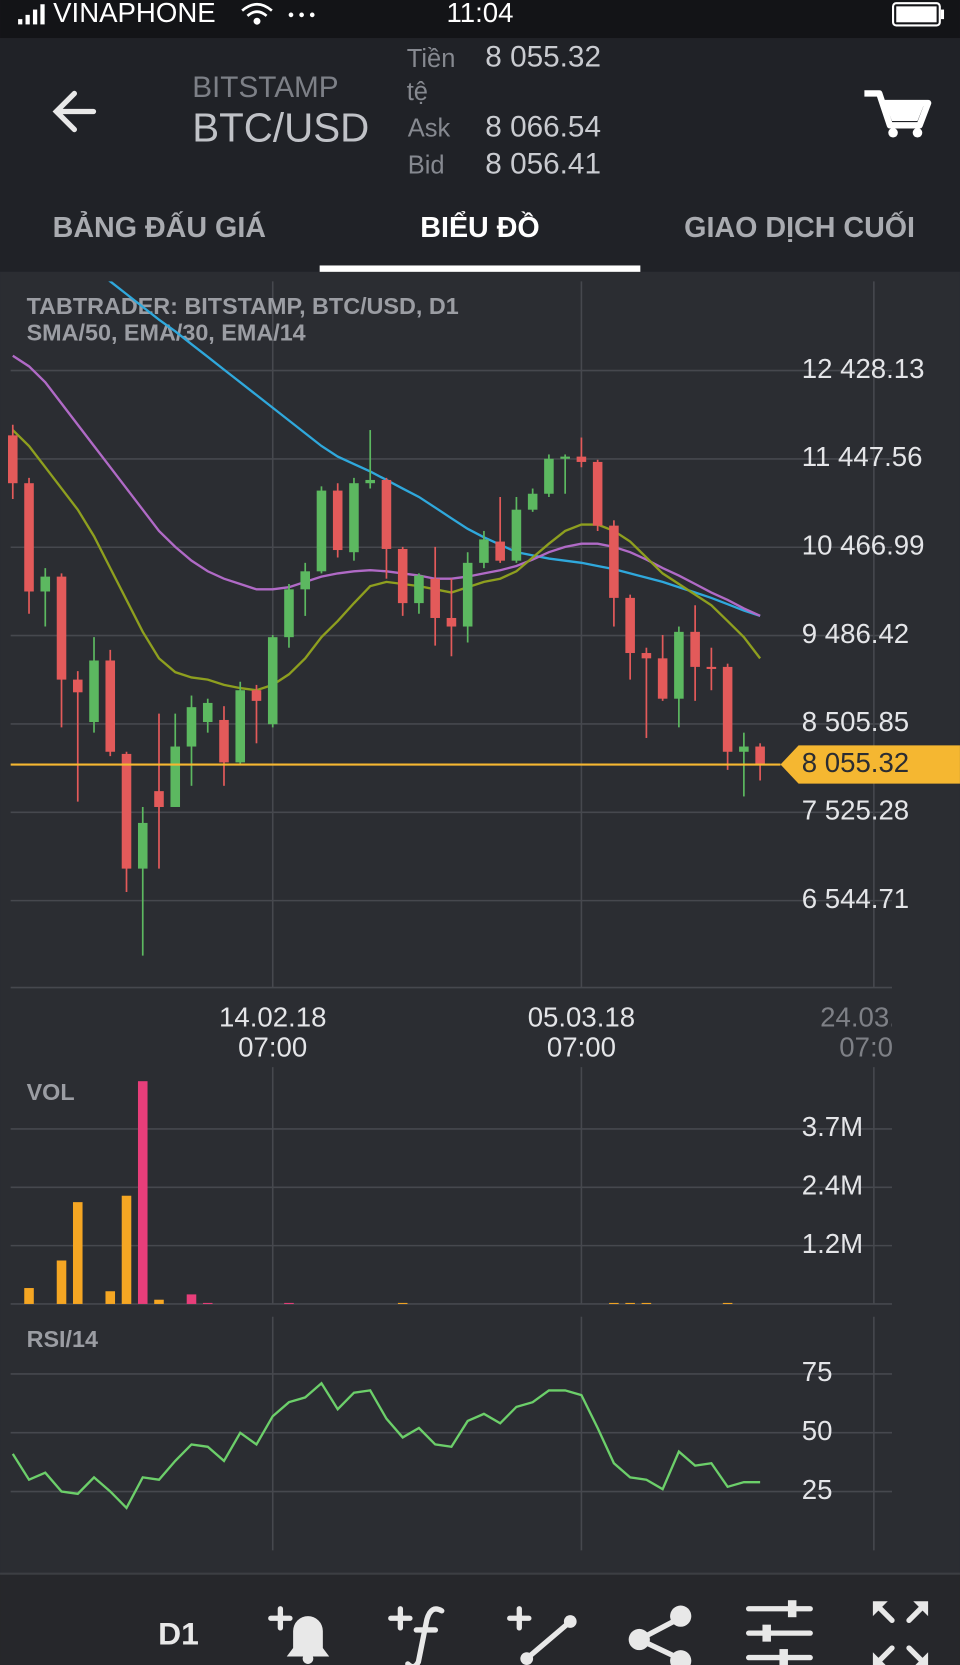 This screenshot has width=960, height=1665. What do you see at coordinates (832, 1185) in the screenshot?
I see `y-tick-label: 2.4M` at bounding box center [832, 1185].